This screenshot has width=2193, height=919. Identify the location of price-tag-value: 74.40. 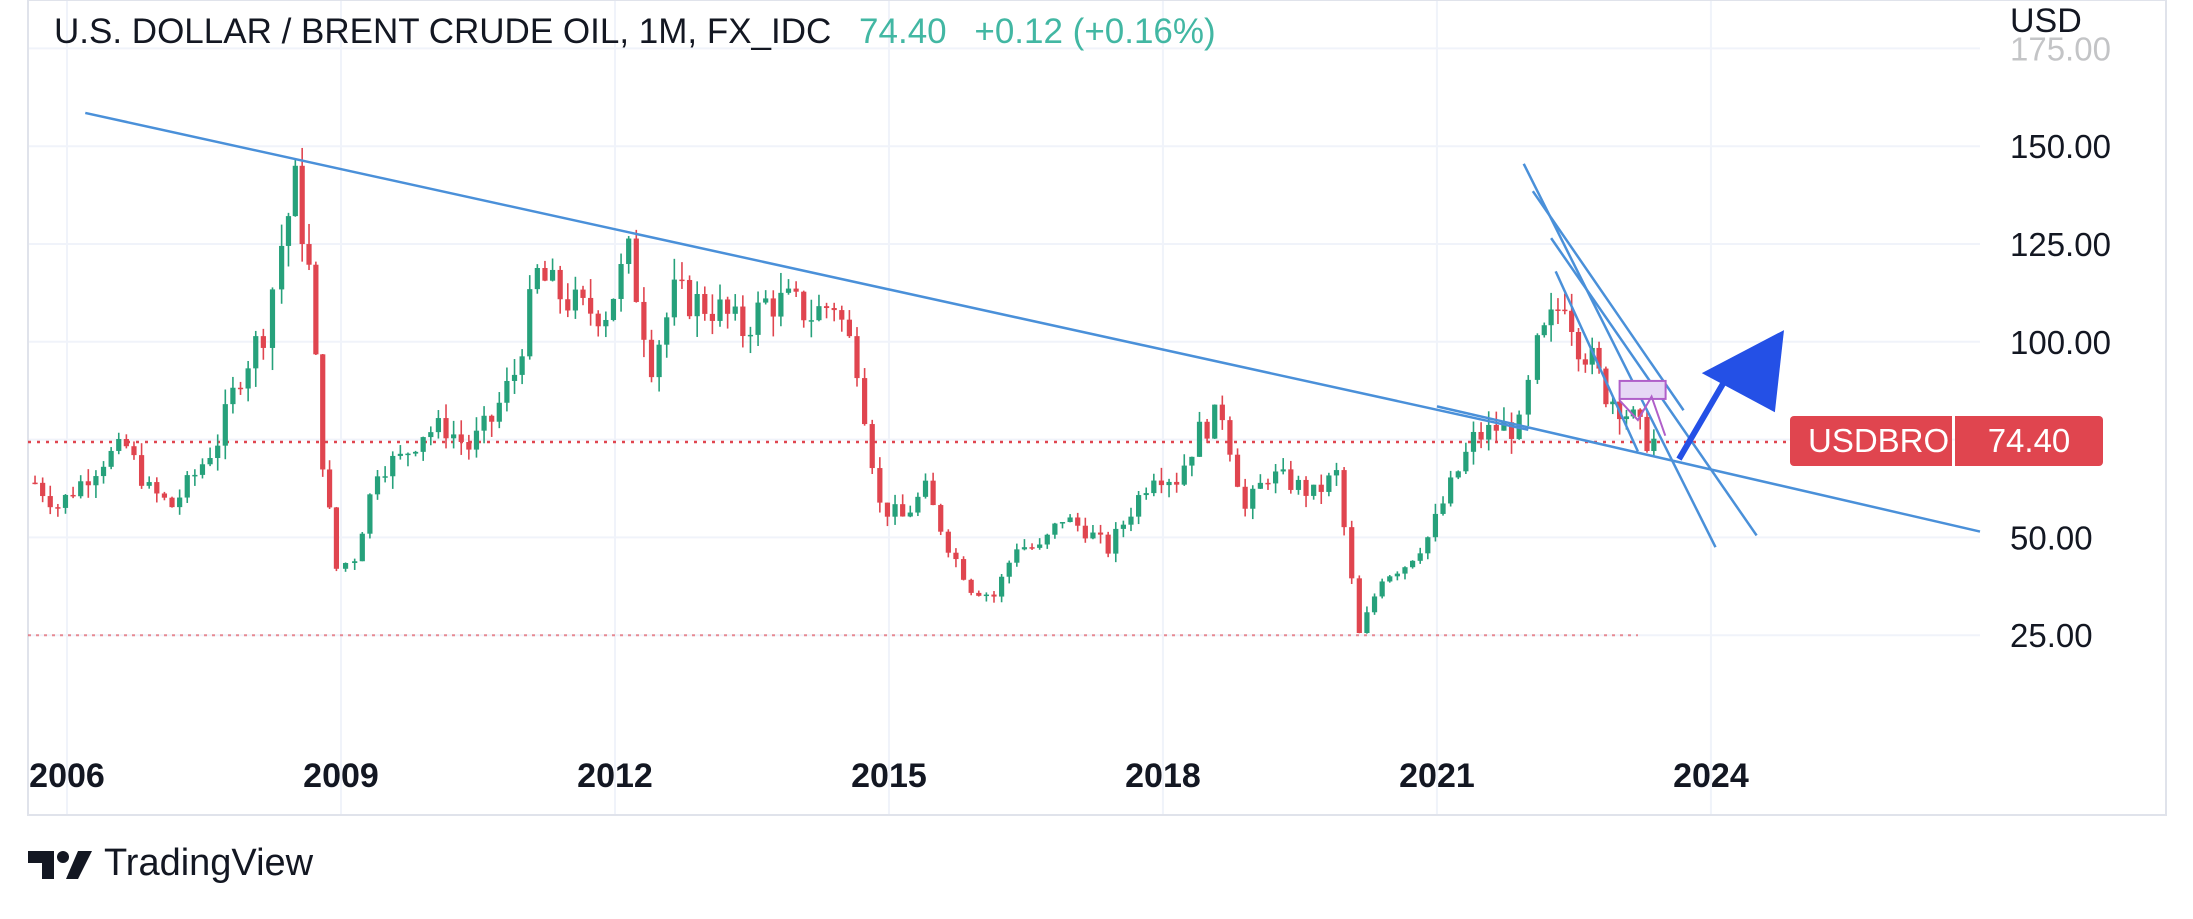
(2029, 441).